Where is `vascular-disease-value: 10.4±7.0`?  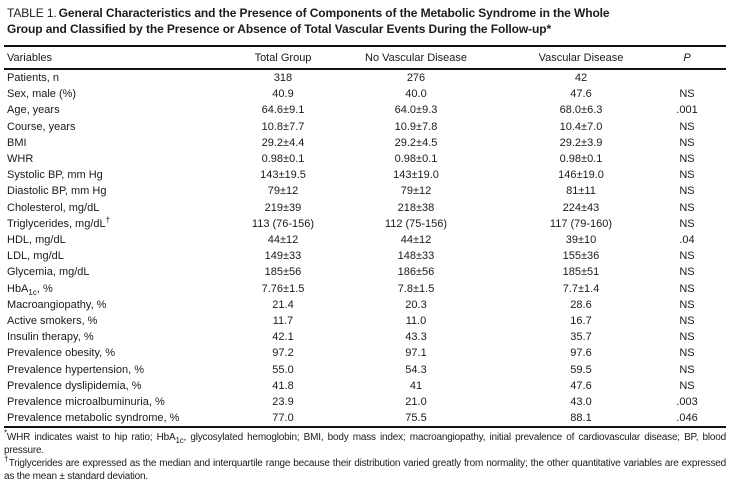
vascular-disease-value: 10.4±7.0 is located at coordinates (581, 126).